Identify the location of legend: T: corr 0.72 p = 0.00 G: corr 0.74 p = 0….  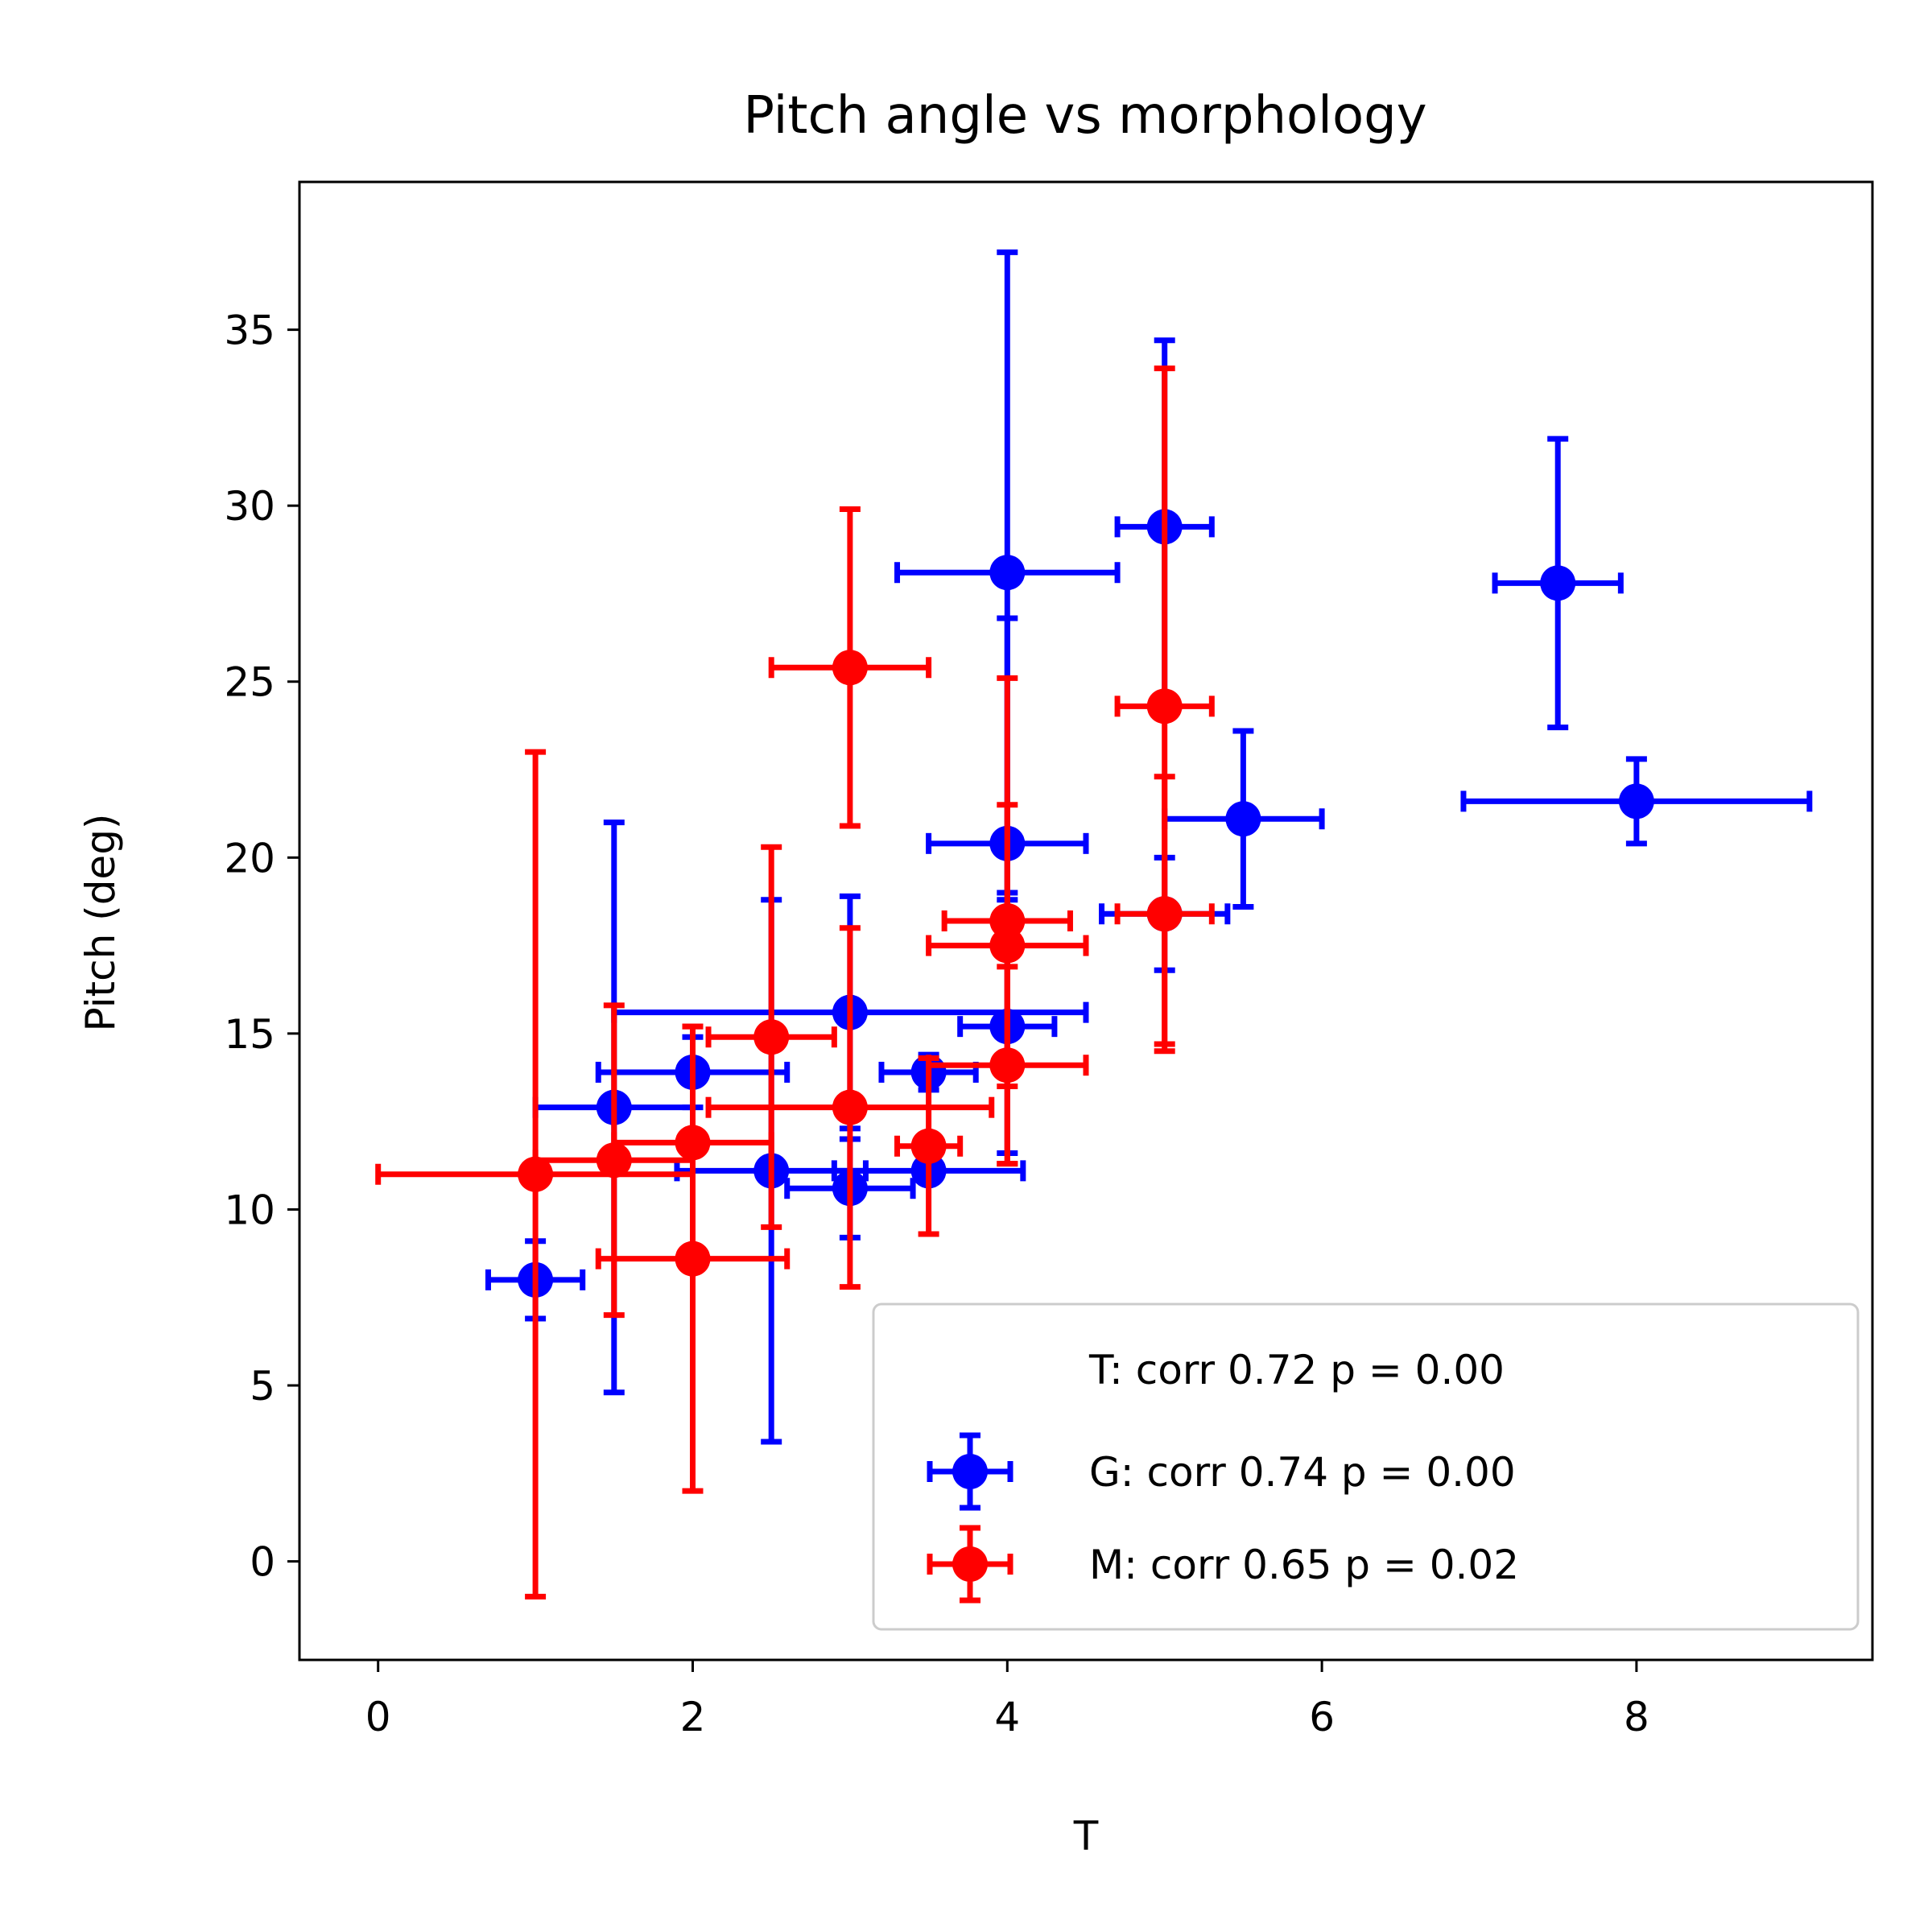
(1366, 1466).